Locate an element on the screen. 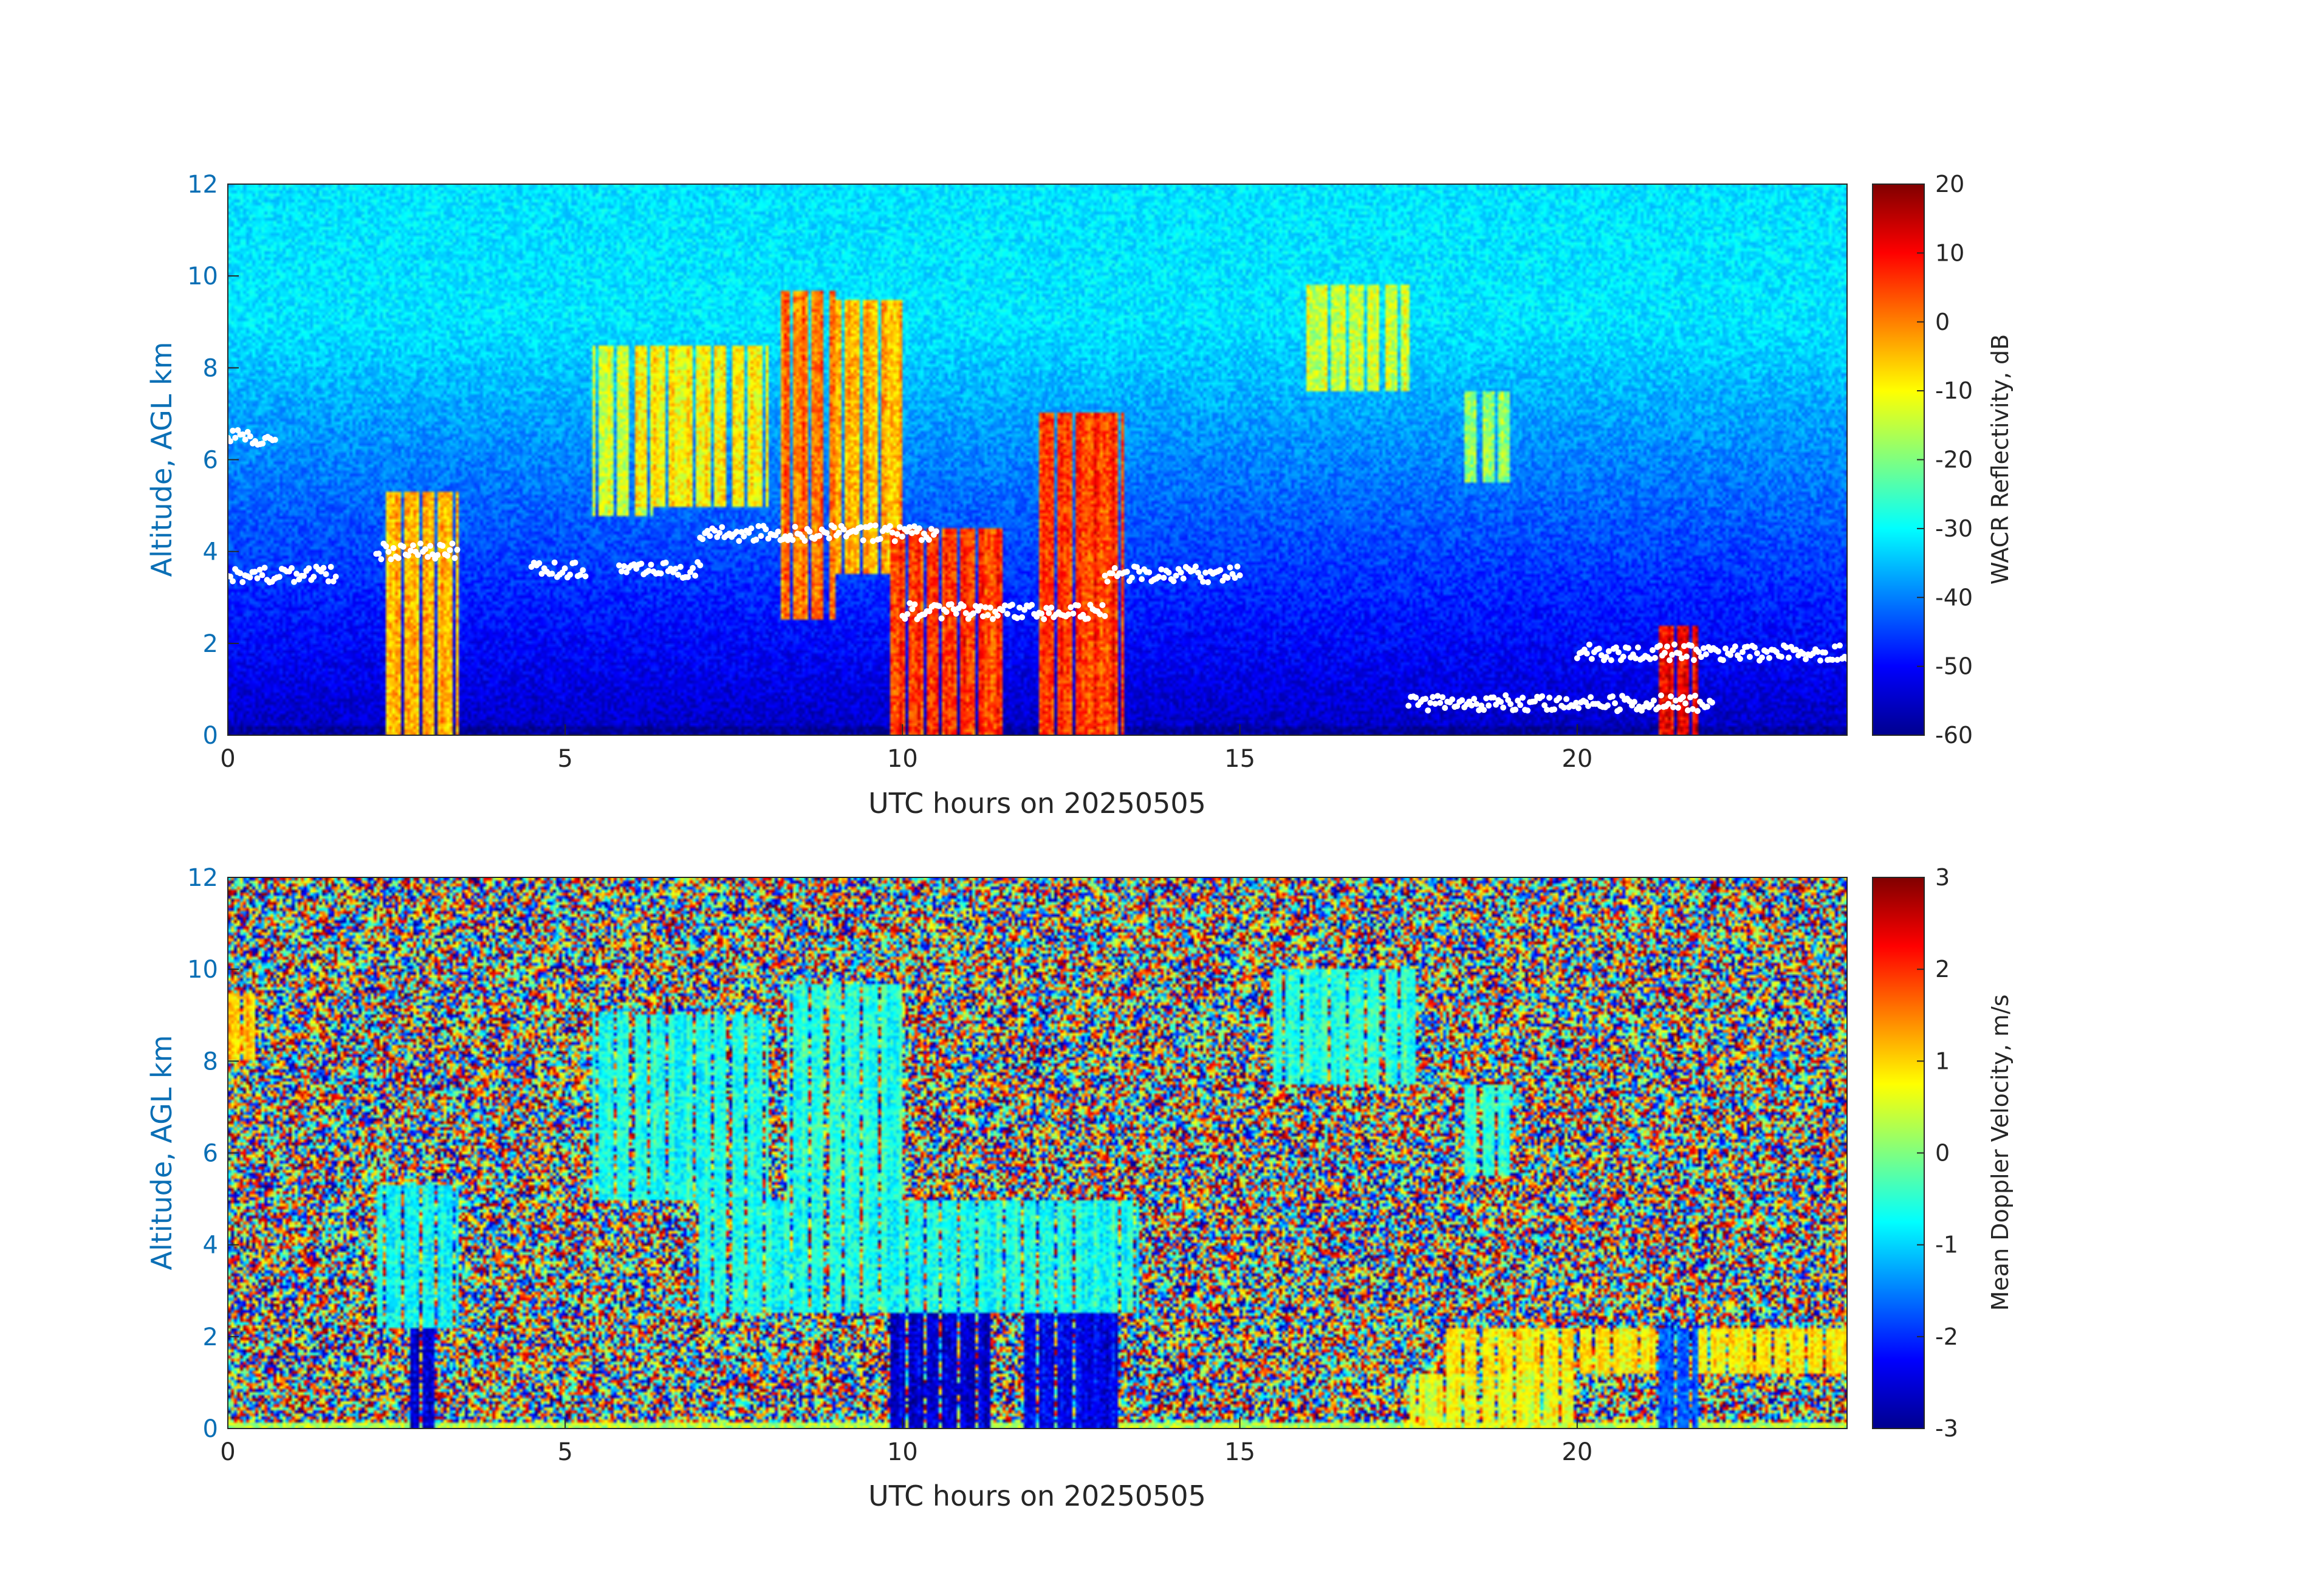 The height and width of the screenshot is (1595, 2324). reflectivity-y-ticks: 0 2 4 6 8 10 12 is located at coordinates (213, 460).